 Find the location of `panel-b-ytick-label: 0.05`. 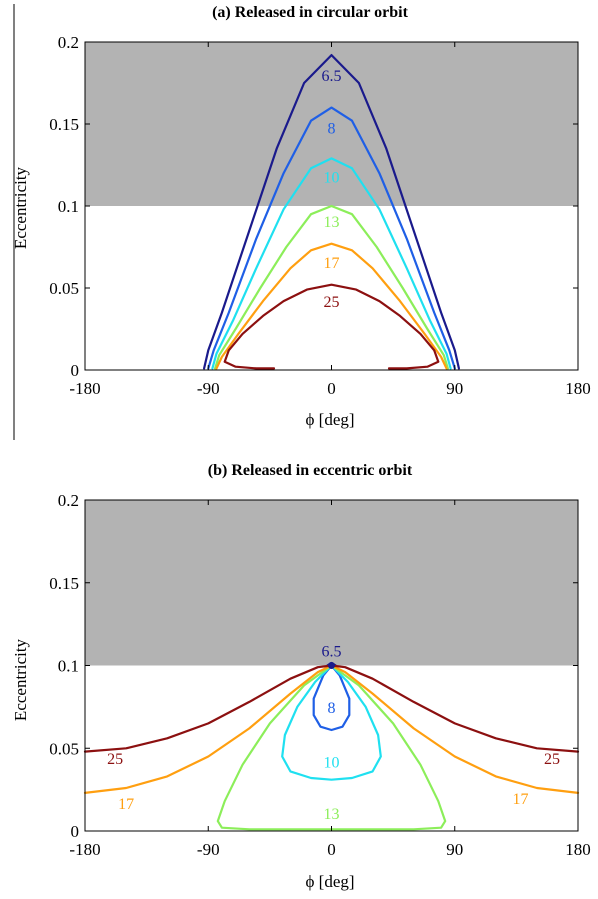

panel-b-ytick-label: 0.05 is located at coordinates (64, 748).